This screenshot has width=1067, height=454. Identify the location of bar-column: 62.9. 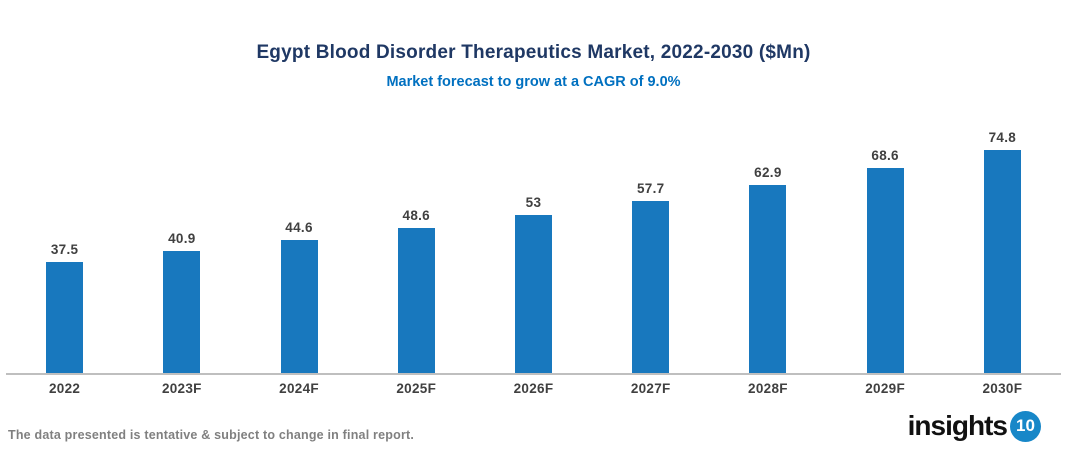
(767, 242).